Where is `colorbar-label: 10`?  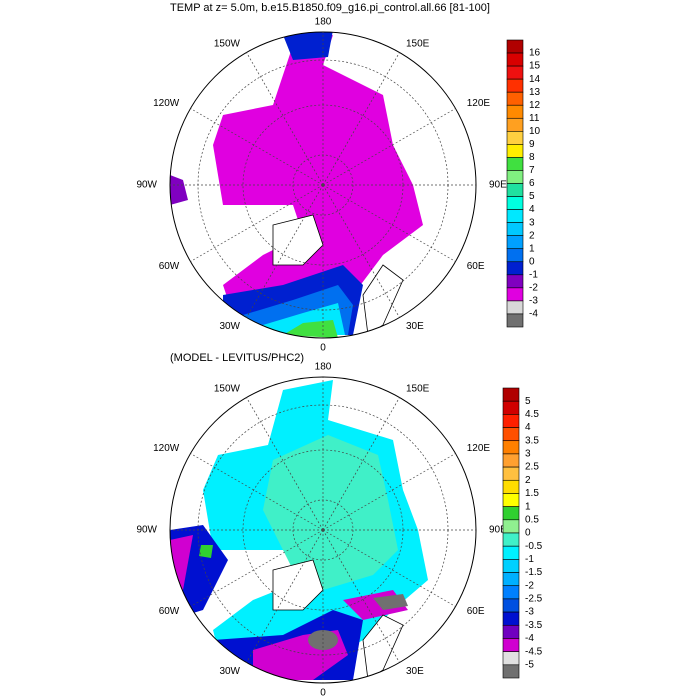 colorbar-label: 10 is located at coordinates (535, 131).